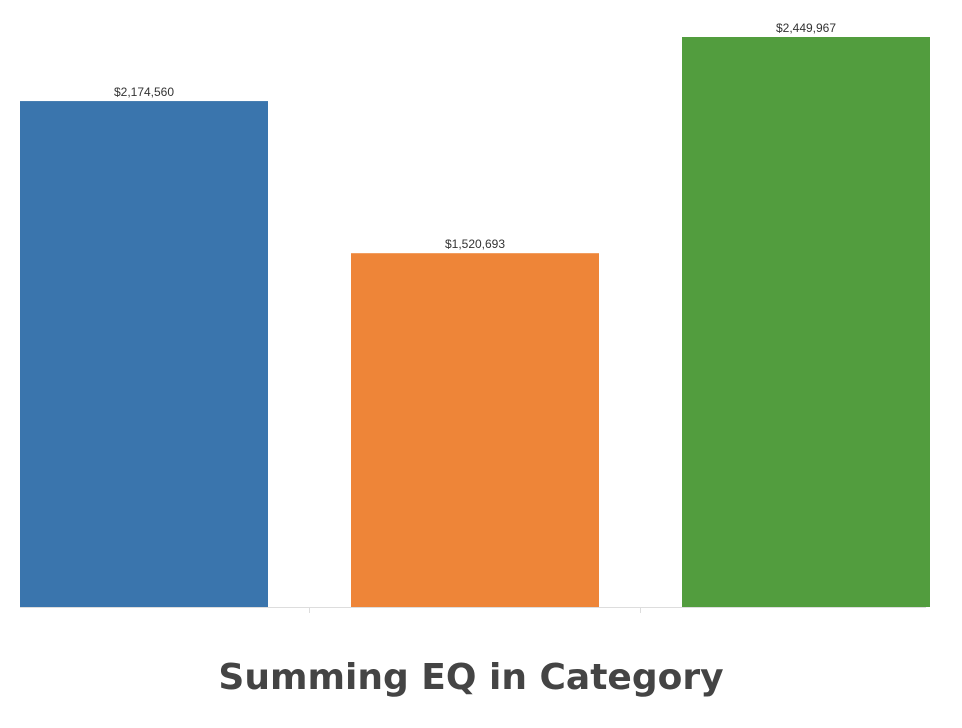 The width and height of the screenshot is (962, 728). What do you see at coordinates (806, 28) in the screenshot?
I see `value-label: $2,449,967` at bounding box center [806, 28].